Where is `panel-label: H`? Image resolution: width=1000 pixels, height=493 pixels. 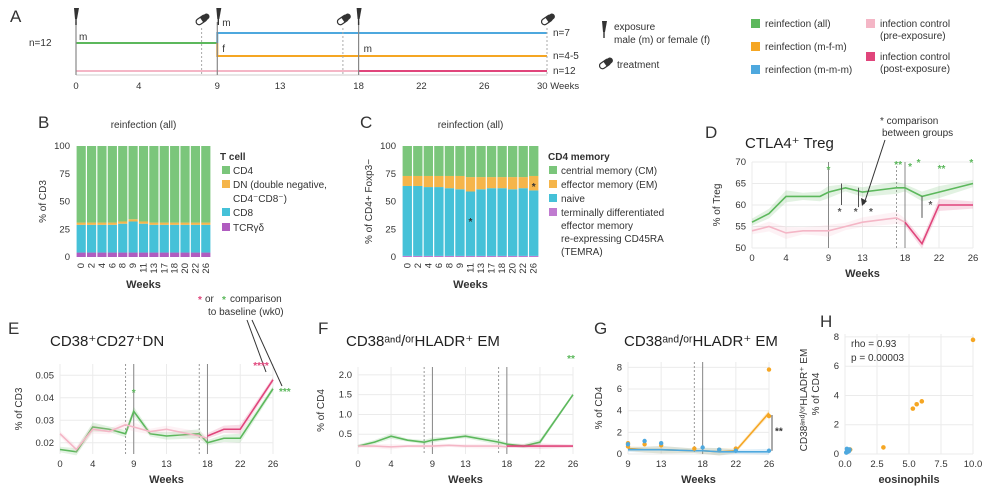
panel-label: H is located at coordinates (826, 321).